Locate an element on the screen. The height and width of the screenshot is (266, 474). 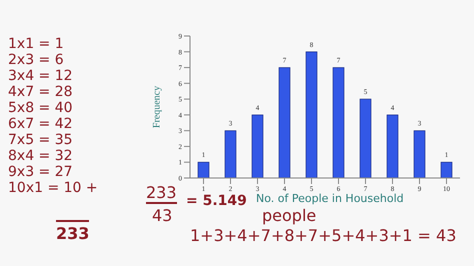
text: 43 is located at coordinates (162, 215).